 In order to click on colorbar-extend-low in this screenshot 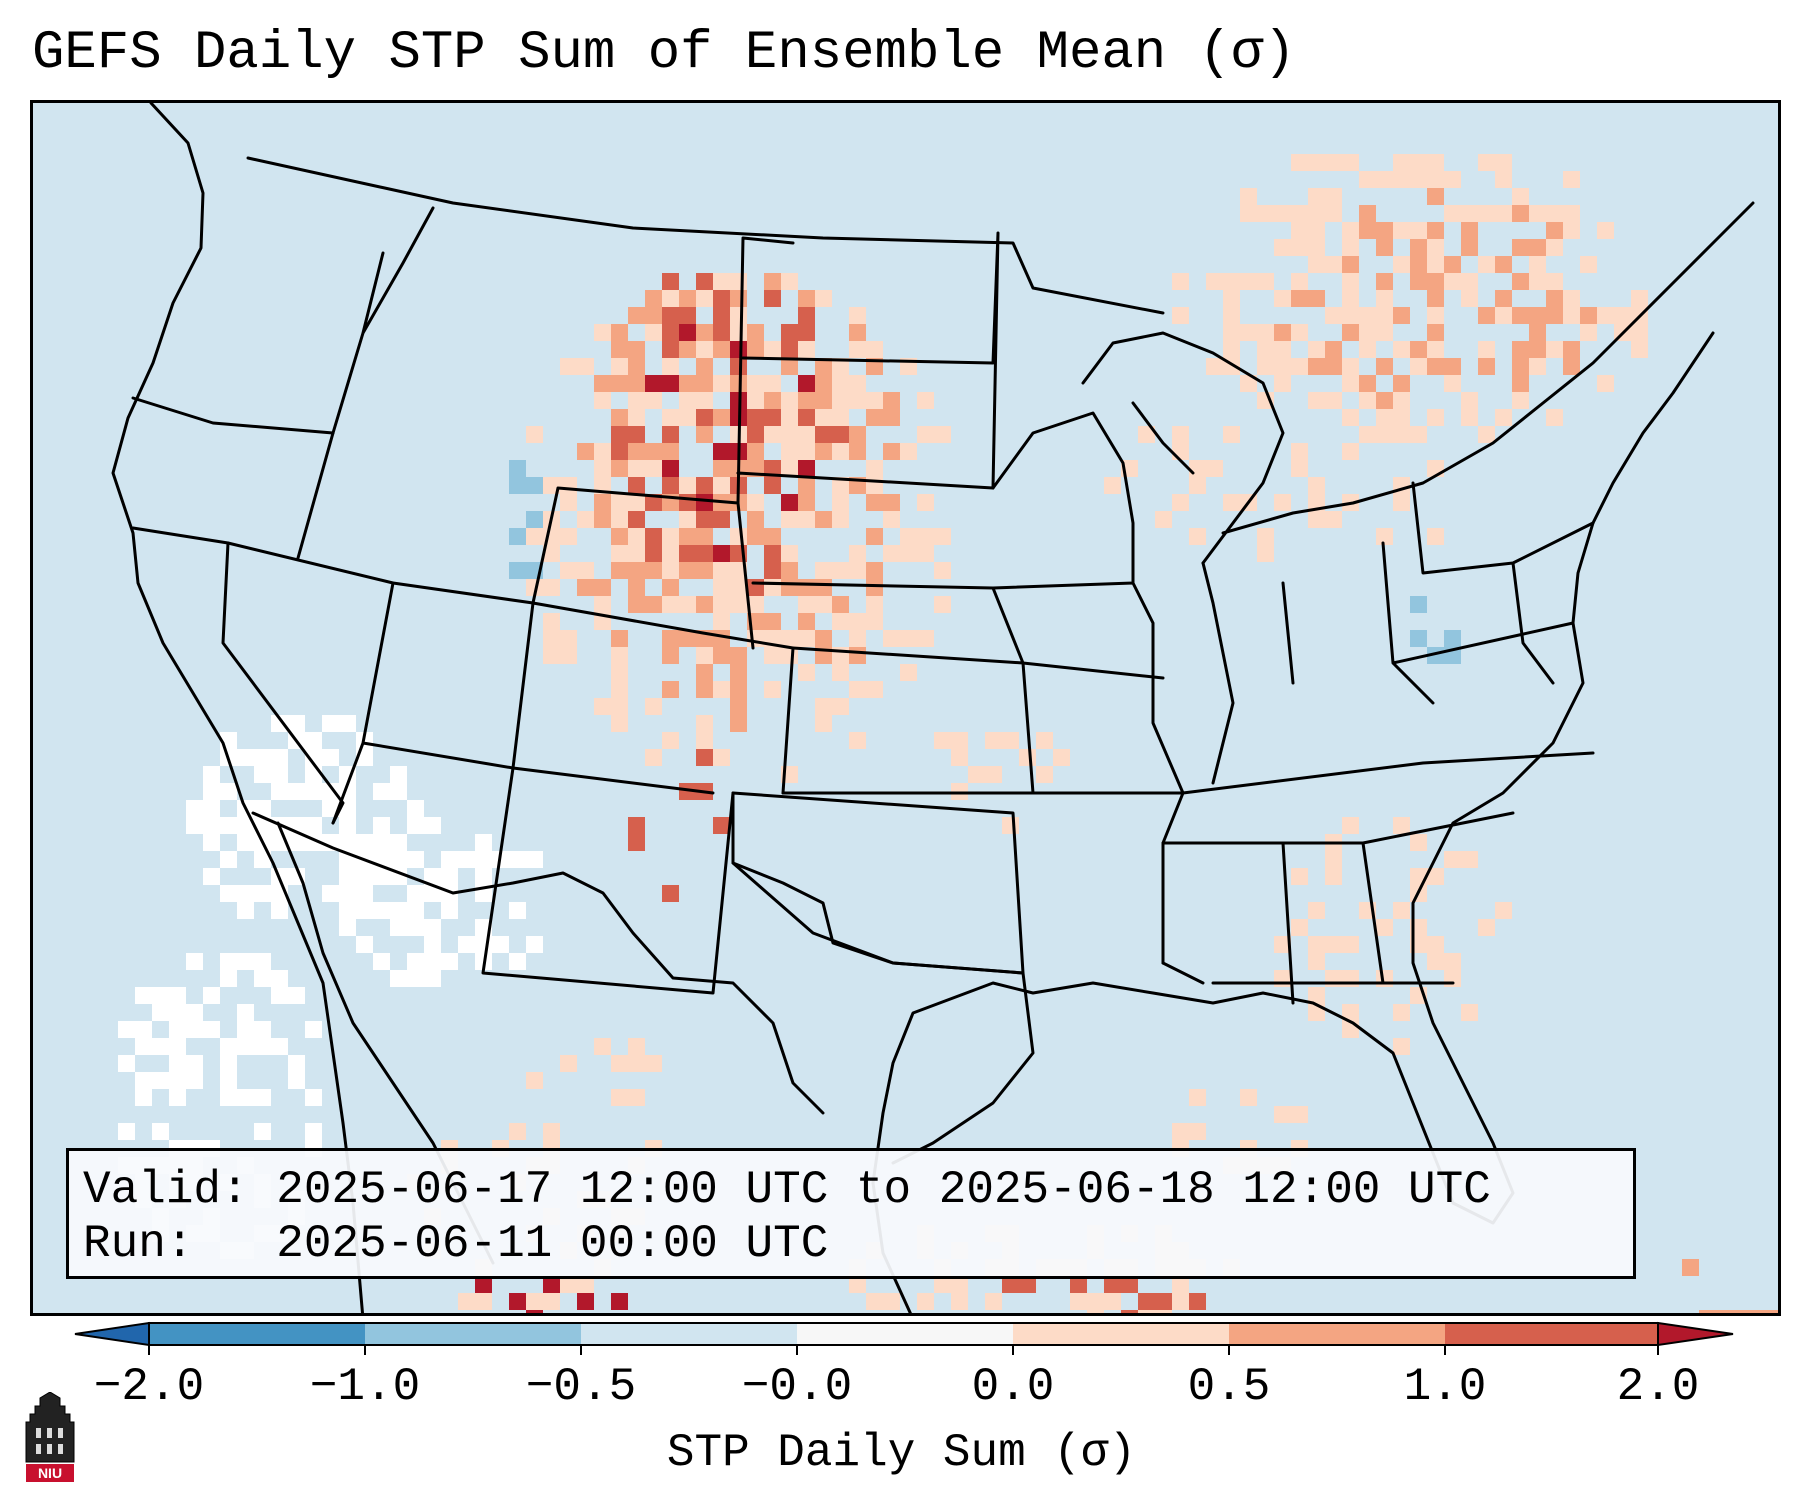, I will do `click(112, 1334)`.